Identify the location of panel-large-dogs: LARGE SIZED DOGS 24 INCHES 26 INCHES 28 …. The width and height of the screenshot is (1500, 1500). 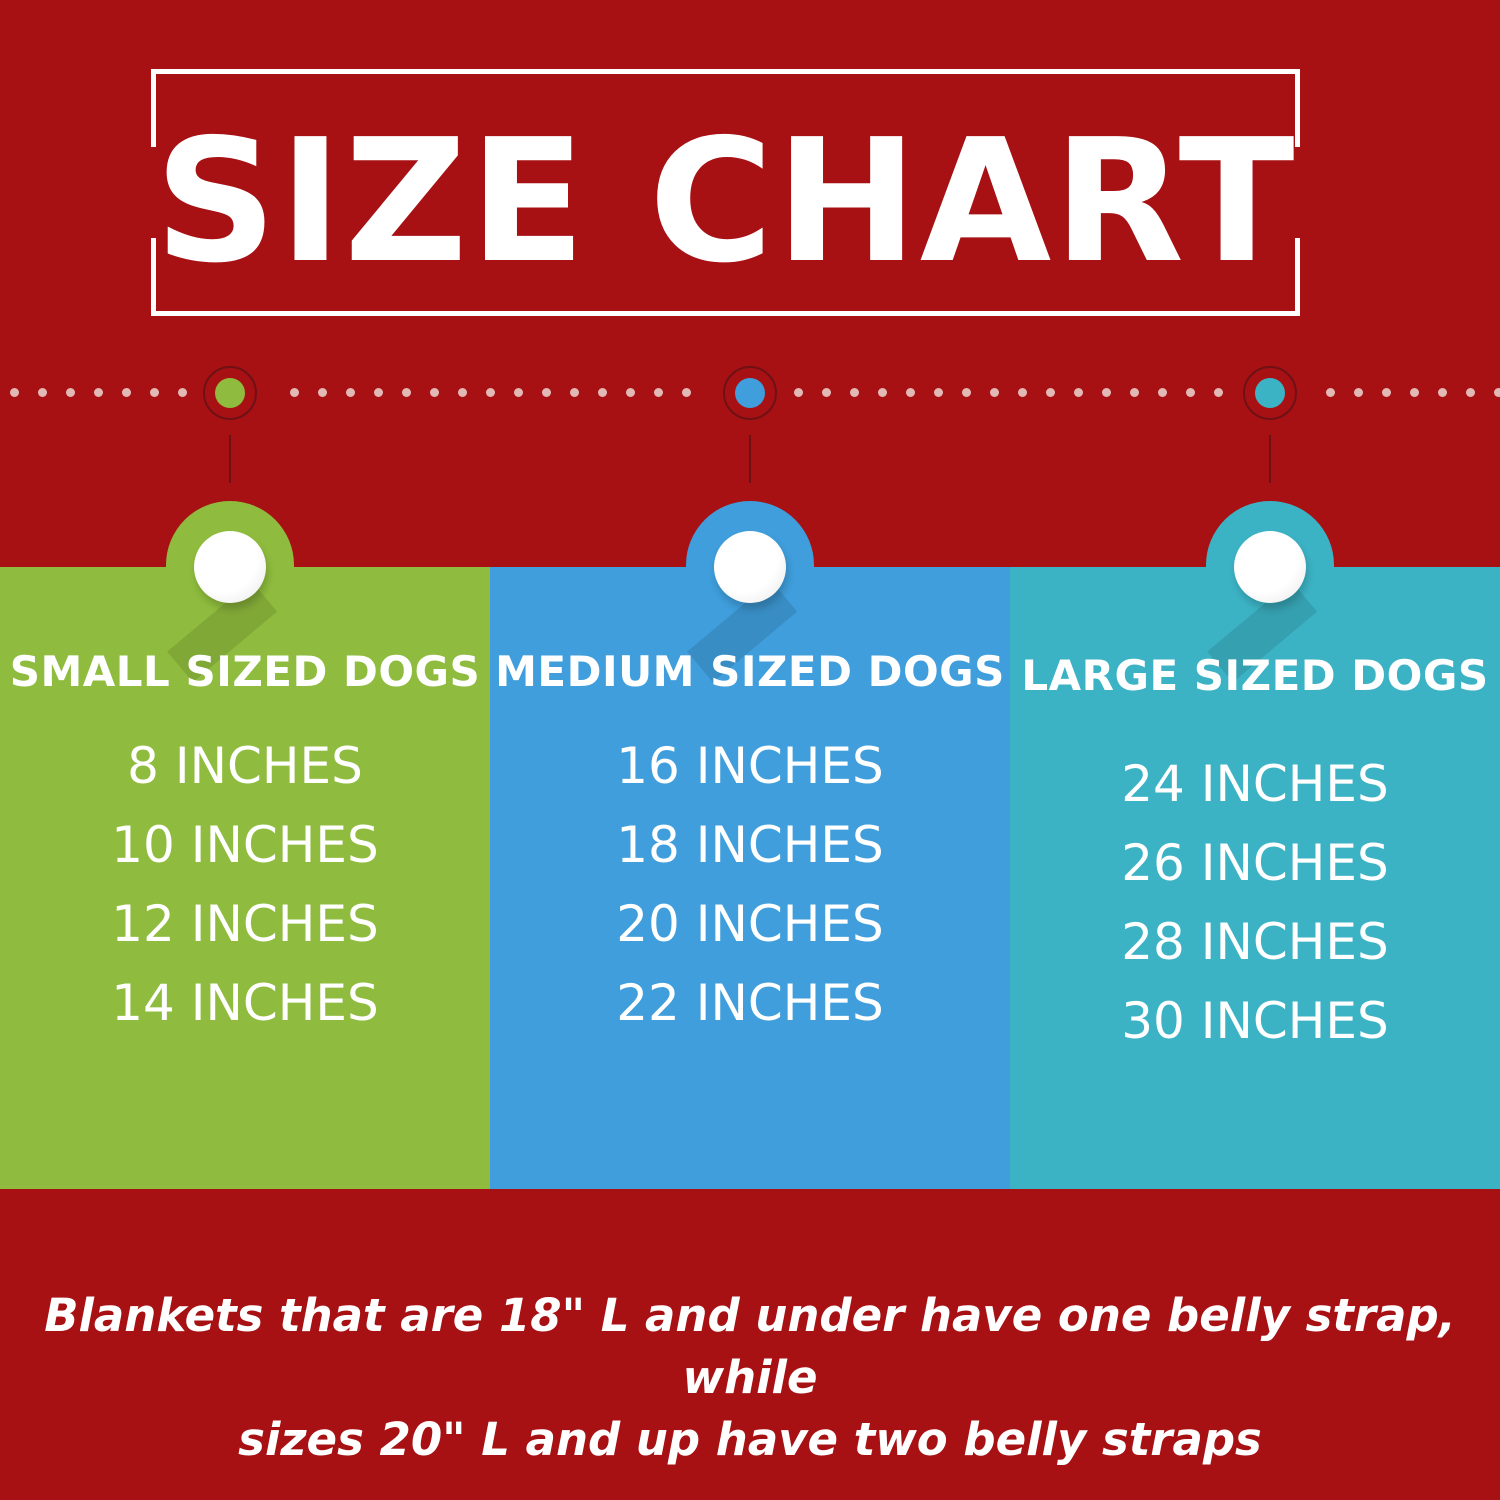
(1255, 845).